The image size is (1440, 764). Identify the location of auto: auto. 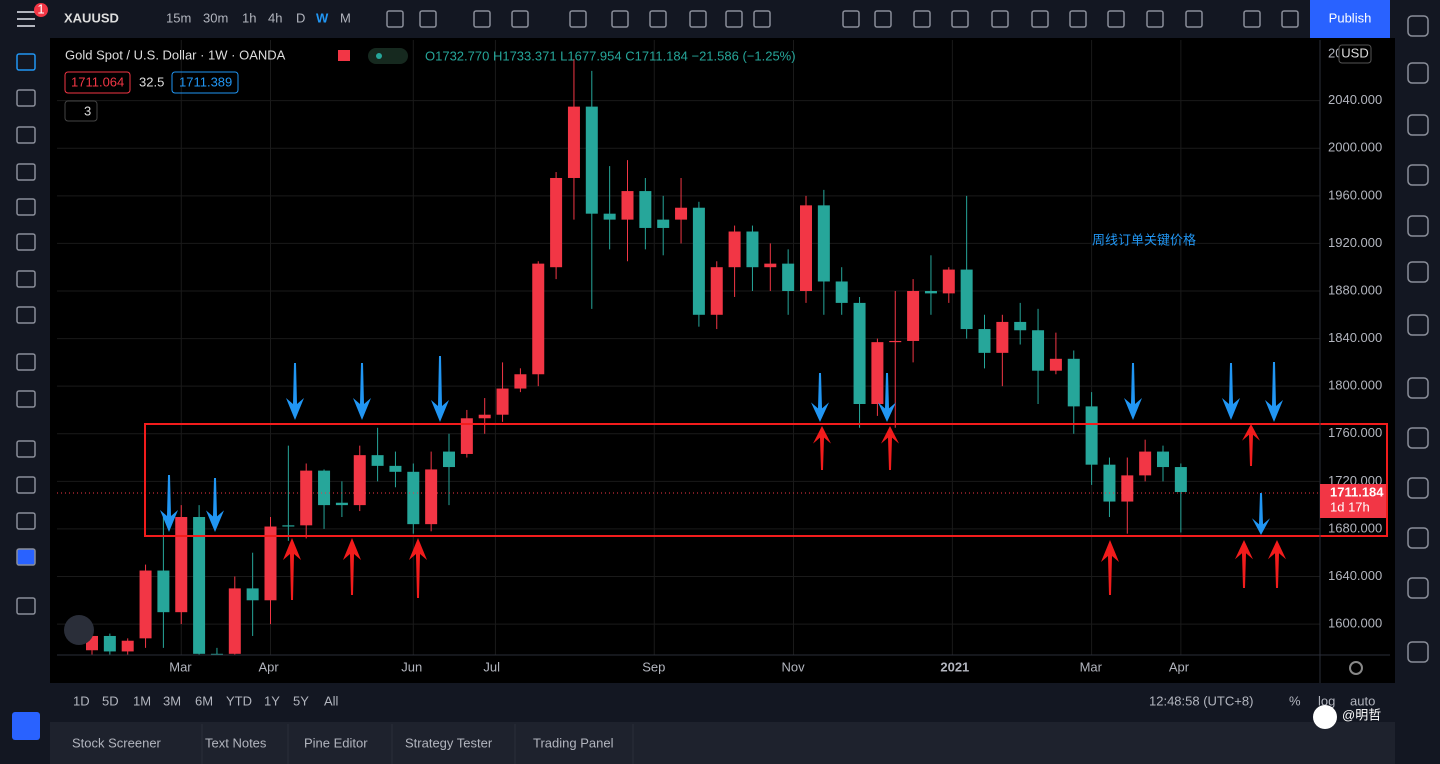
(1362, 700).